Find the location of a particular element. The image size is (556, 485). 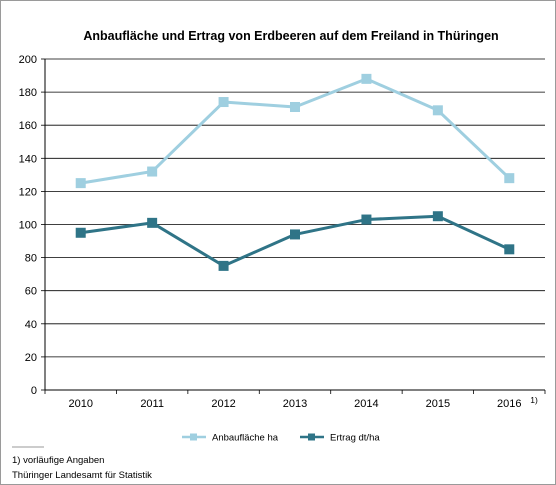

y-tick-label: 40 is located at coordinates (31, 325).